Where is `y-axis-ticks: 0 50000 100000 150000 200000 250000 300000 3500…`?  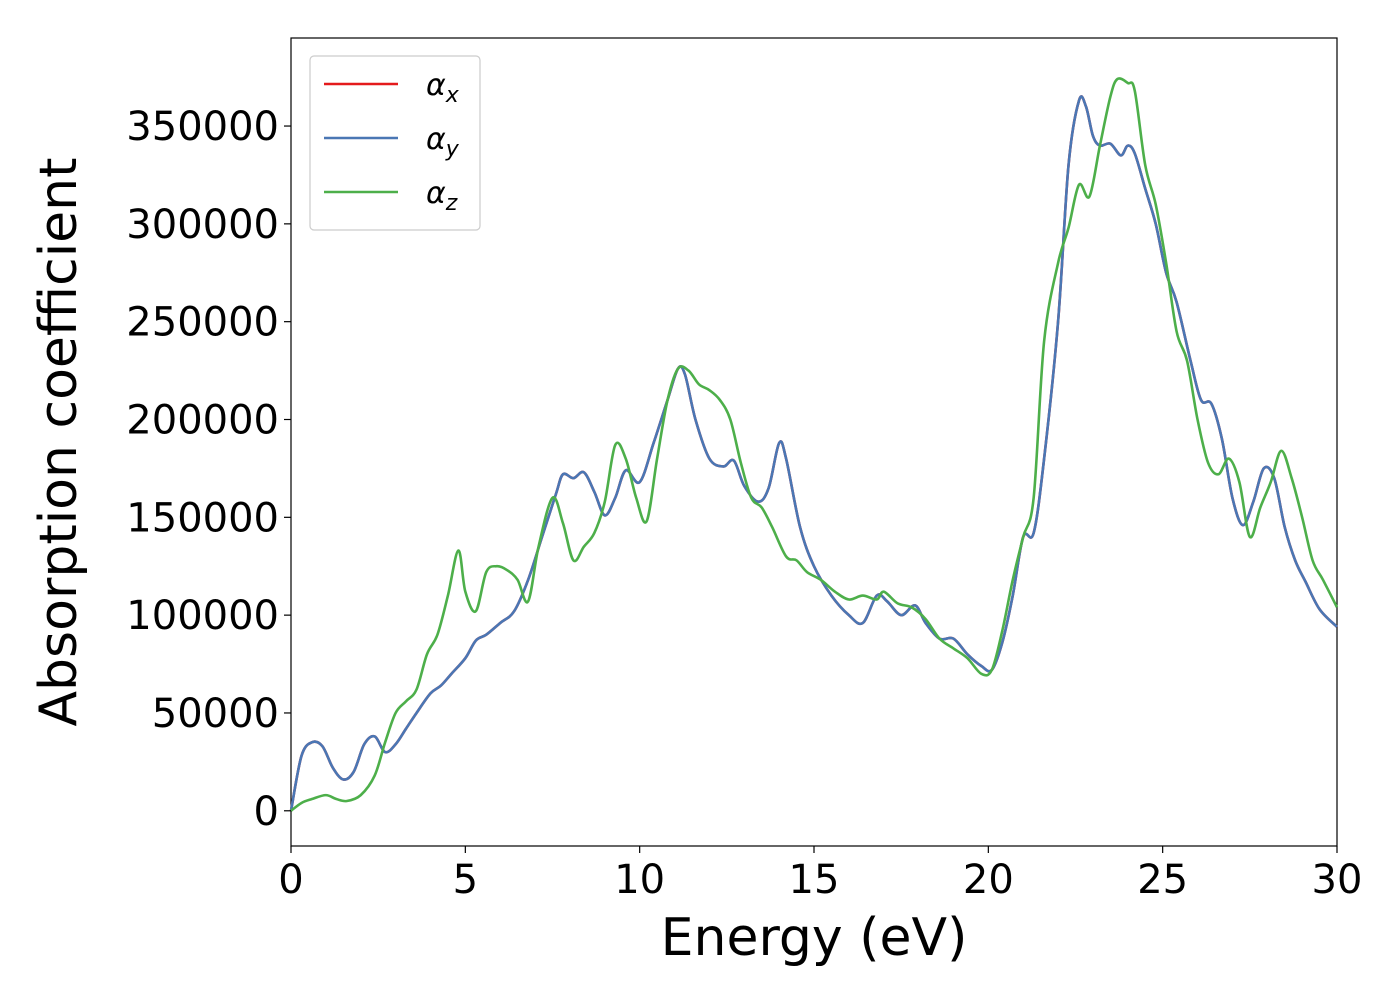 y-axis-ticks: 0 50000 100000 150000 200000 250000 300000 3500… is located at coordinates (208, 469).